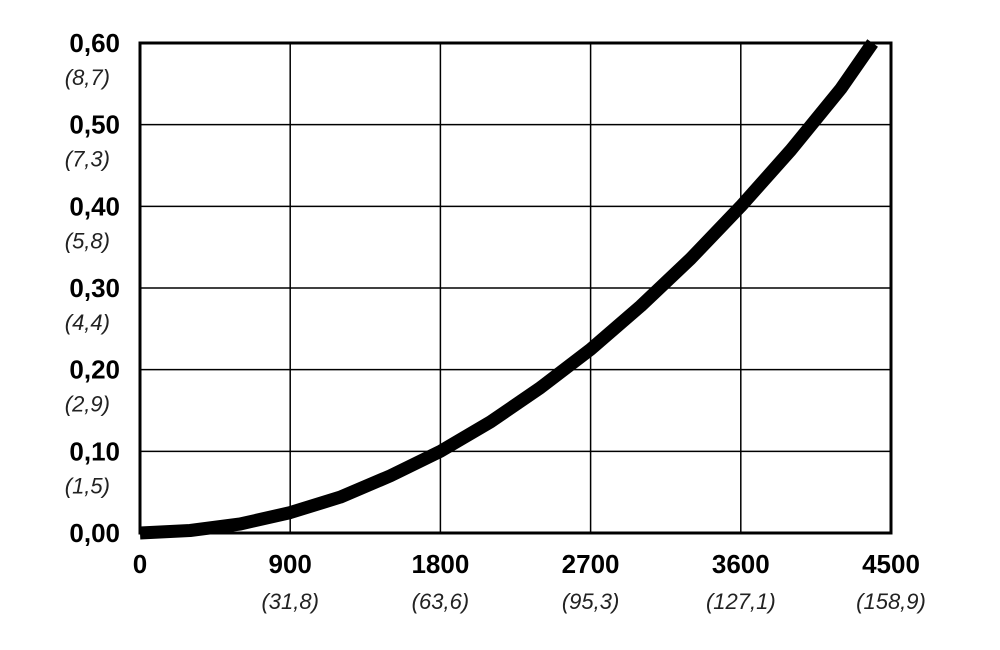 The height and width of the screenshot is (650, 1000). What do you see at coordinates (94, 288) in the screenshot?
I see `y-tick-label: 0,30` at bounding box center [94, 288].